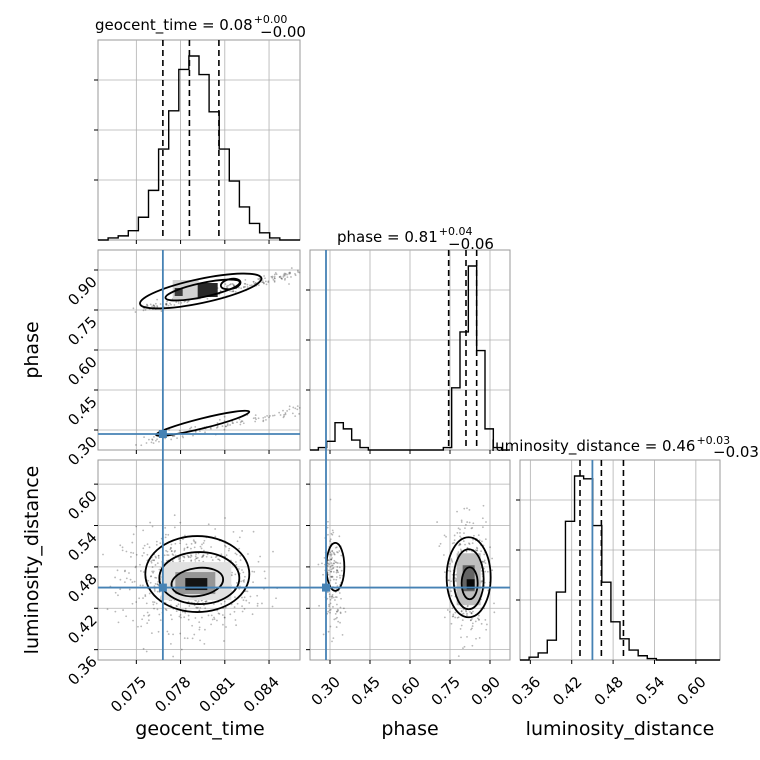 This screenshot has height=760, width=760. I want to click on tick-label-x-phase-1: 0.45, so click(366, 691).